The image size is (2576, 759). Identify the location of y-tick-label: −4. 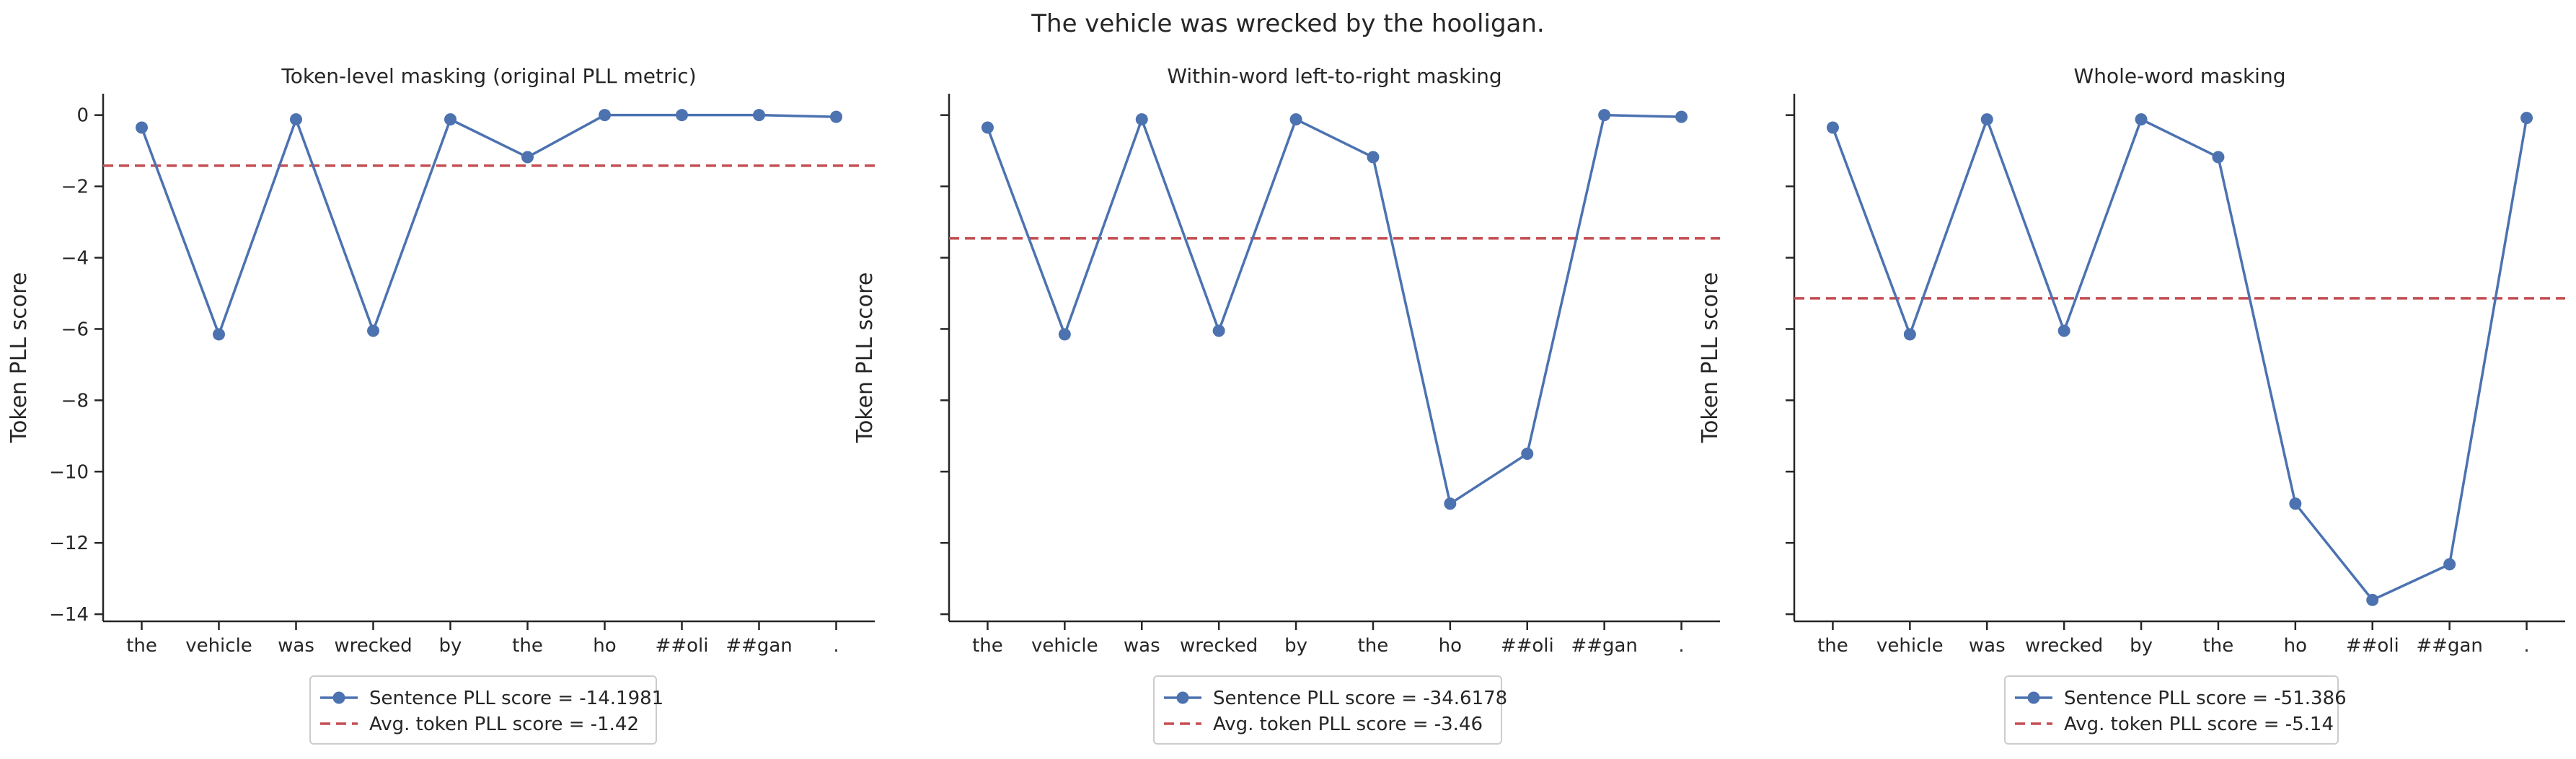
(75, 259).